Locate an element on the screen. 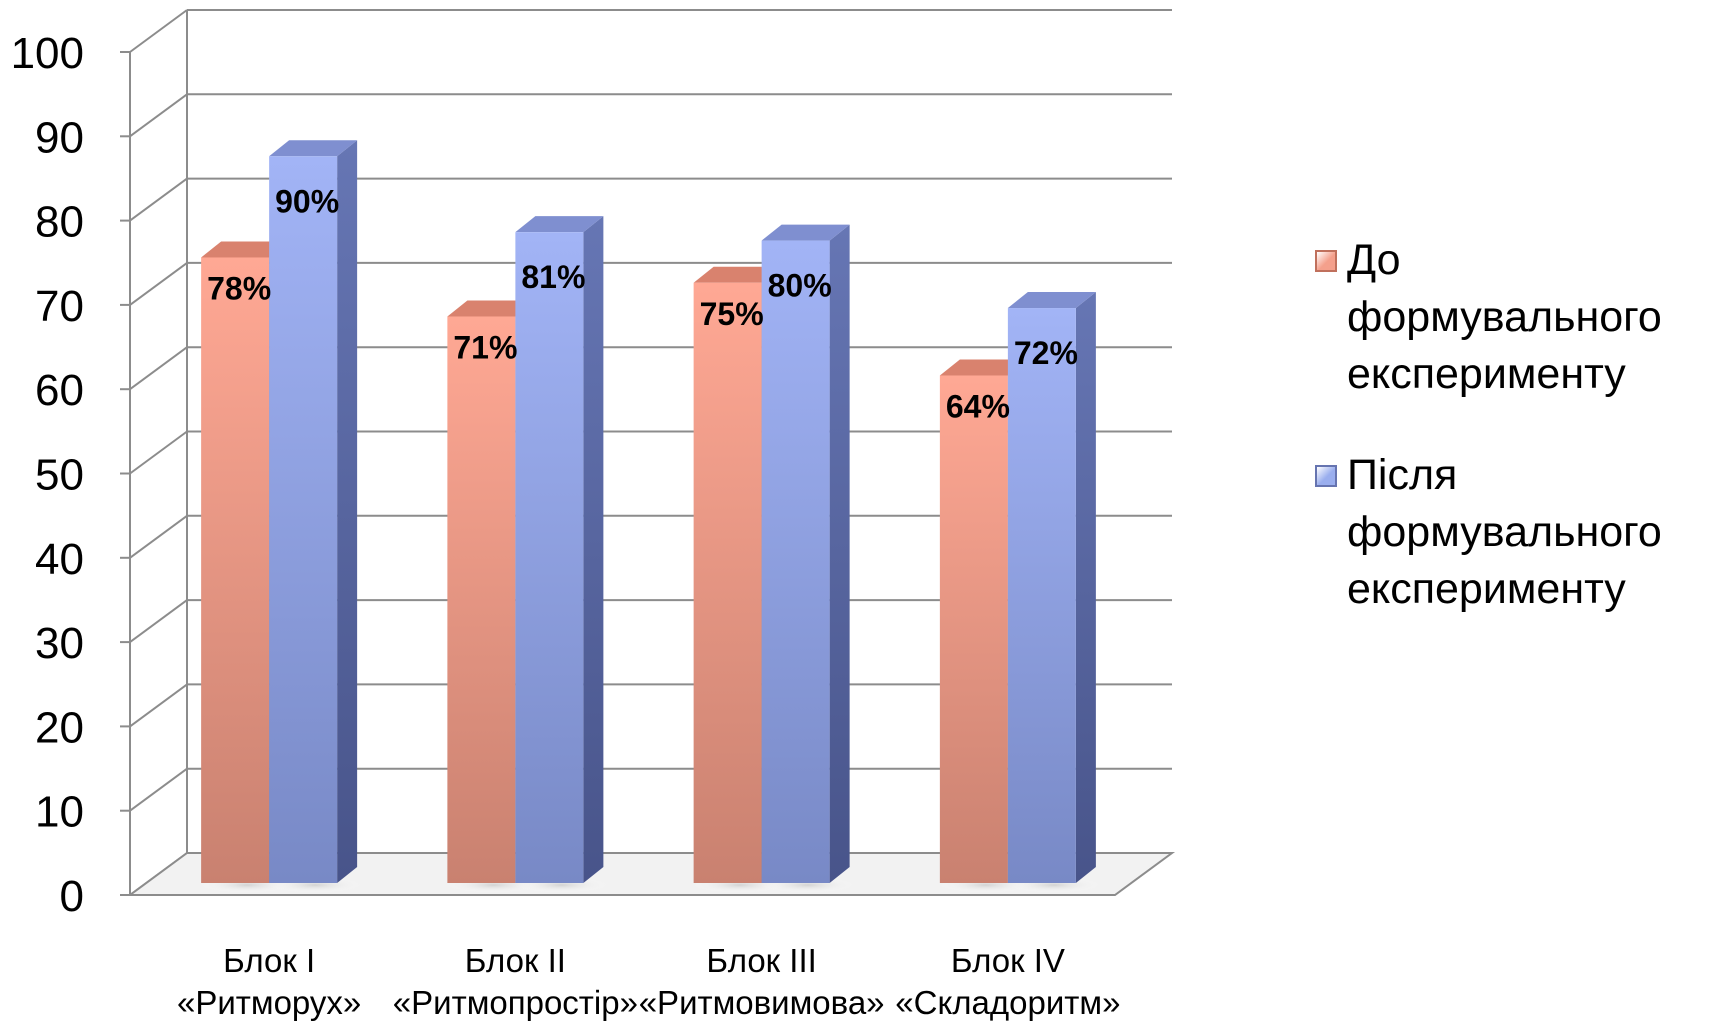 The image size is (1714, 1027). x-tick-label: Блок III «Ритмовимова» is located at coordinates (762, 981).